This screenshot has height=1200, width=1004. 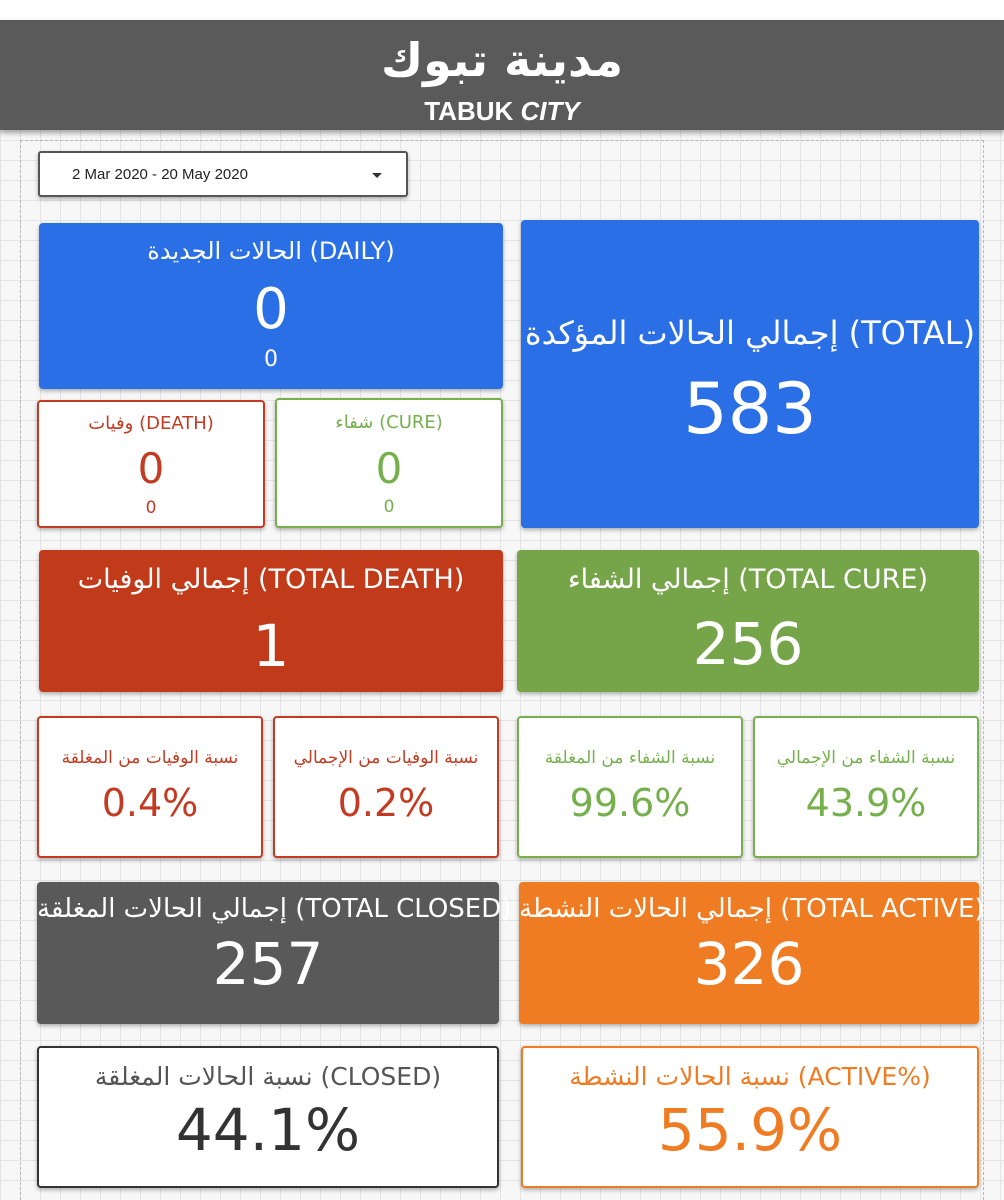 I want to click on daily-new-cases-label: الحالات الجديدة (DAILY), so click(x=271, y=251).